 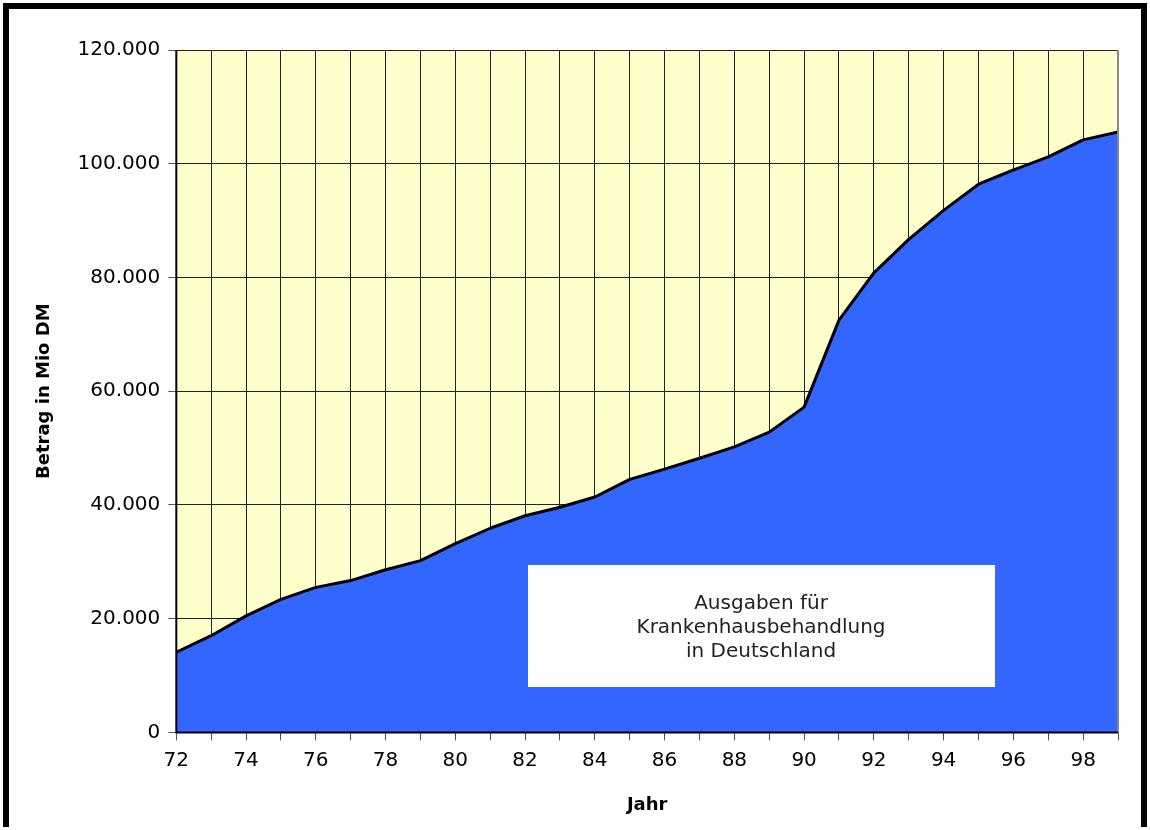 What do you see at coordinates (1013, 758) in the screenshot?
I see `x-tick-label: 96` at bounding box center [1013, 758].